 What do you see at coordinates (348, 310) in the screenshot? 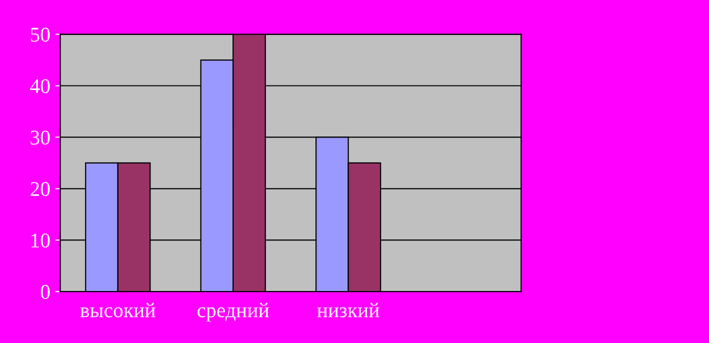
I see `x-tick-label: низкий` at bounding box center [348, 310].